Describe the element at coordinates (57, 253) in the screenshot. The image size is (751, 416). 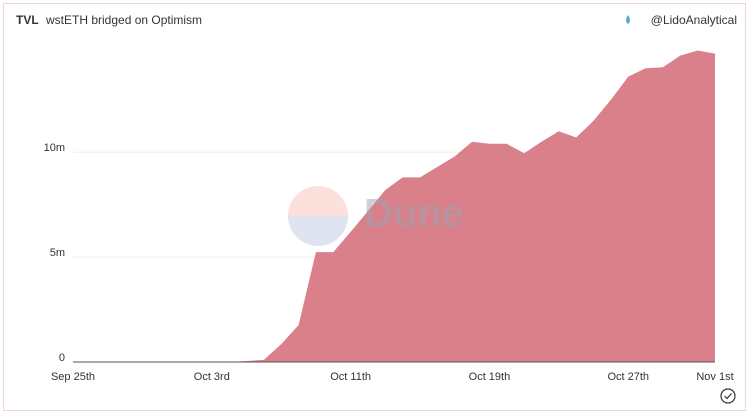
I see `y-tick-label: 5m` at that location.